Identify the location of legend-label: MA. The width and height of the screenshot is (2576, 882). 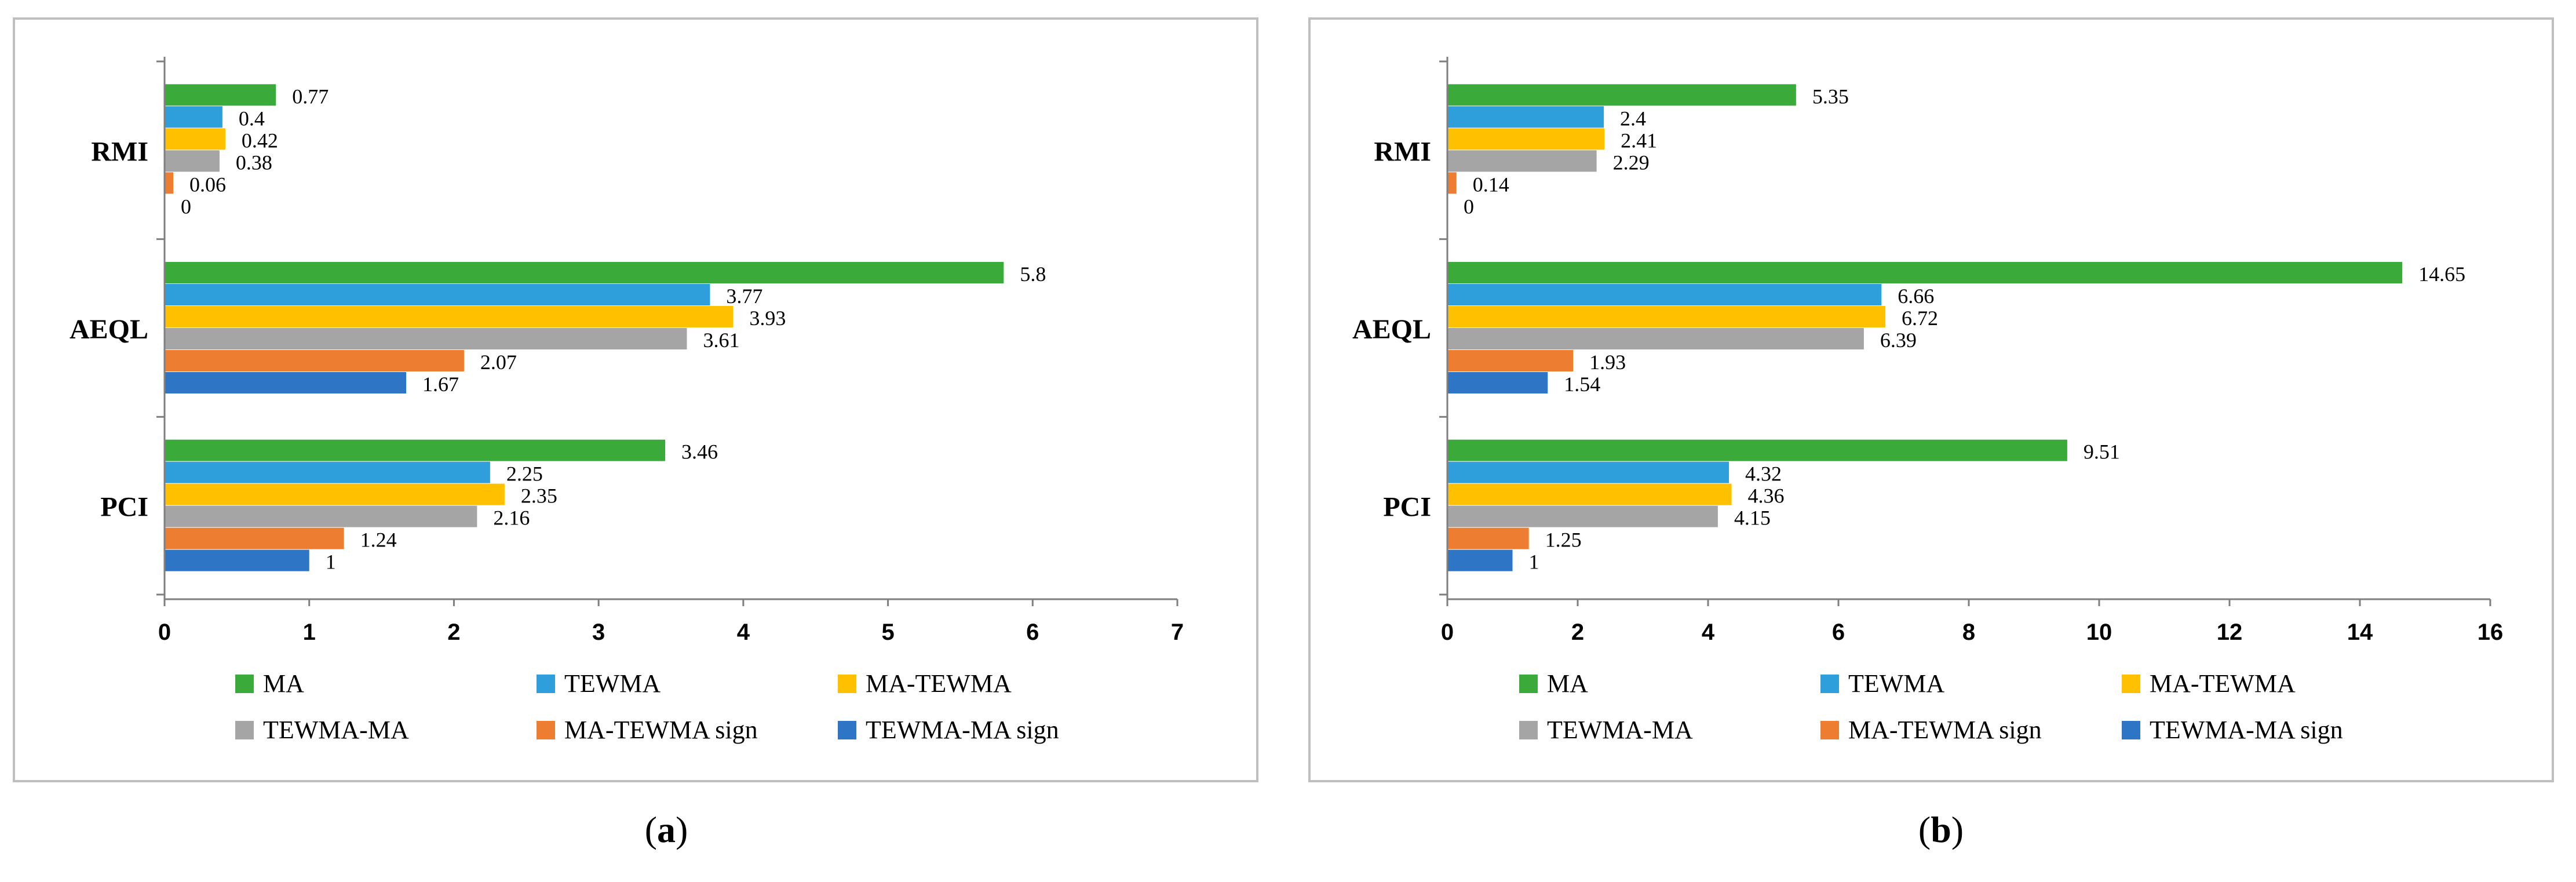
(1567, 683).